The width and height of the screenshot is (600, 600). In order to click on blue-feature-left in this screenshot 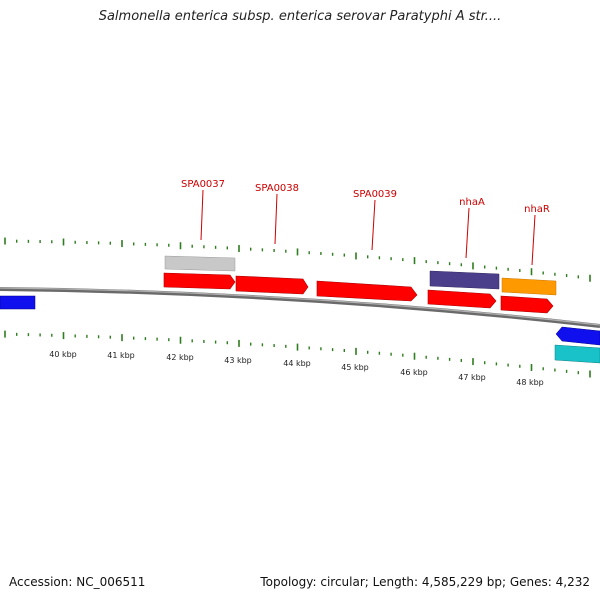, I will do `click(18, 302)`.